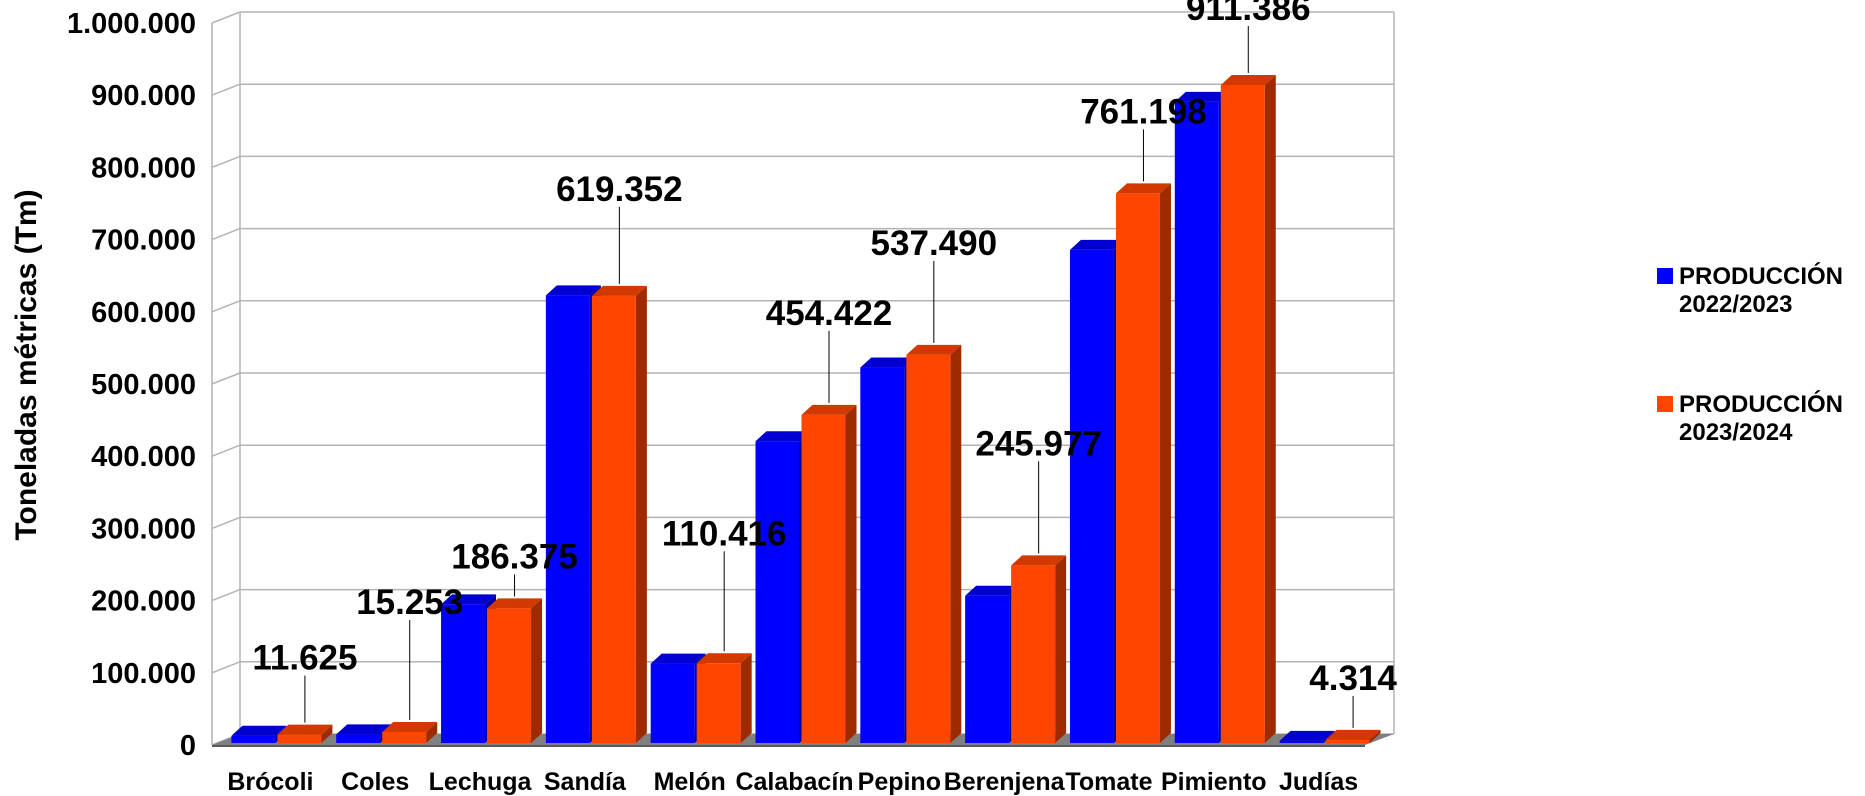 The height and width of the screenshot is (796, 1865). I want to click on y-tick-label: 700.000, so click(143, 241).